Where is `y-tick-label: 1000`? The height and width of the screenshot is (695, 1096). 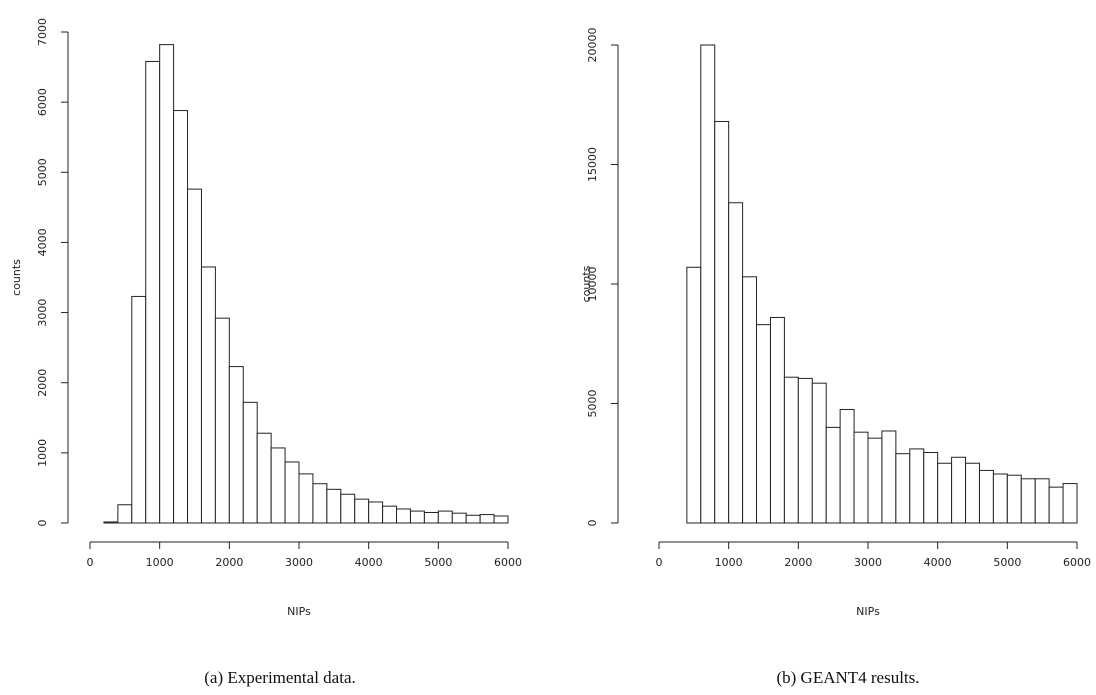
y-tick-label: 1000 is located at coordinates (42, 453).